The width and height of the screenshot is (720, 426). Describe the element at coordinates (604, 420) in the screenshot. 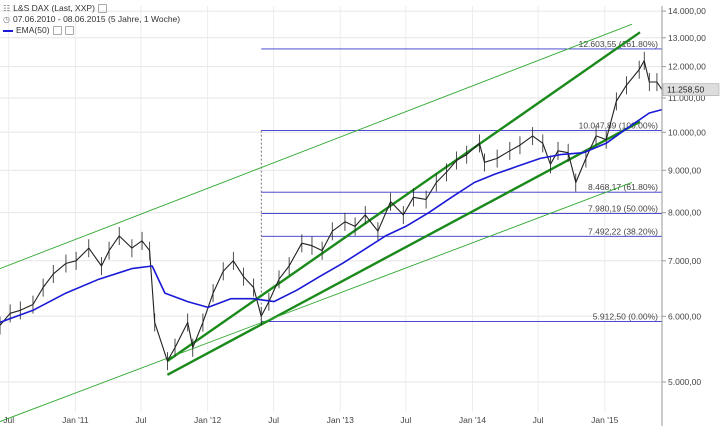

I see `x-tick-label: Jan '15` at that location.